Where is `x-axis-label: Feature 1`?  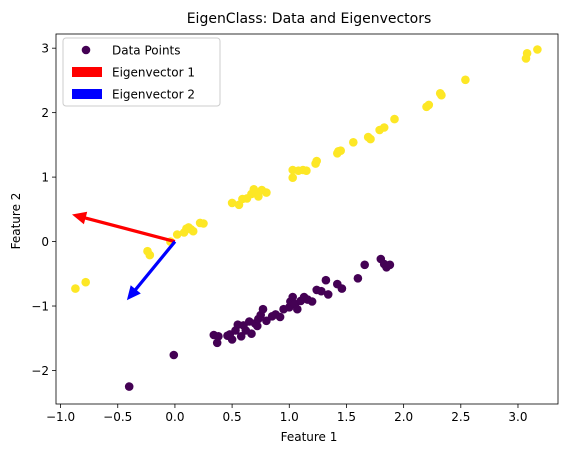
x-axis-label: Feature 1 is located at coordinates (309, 437).